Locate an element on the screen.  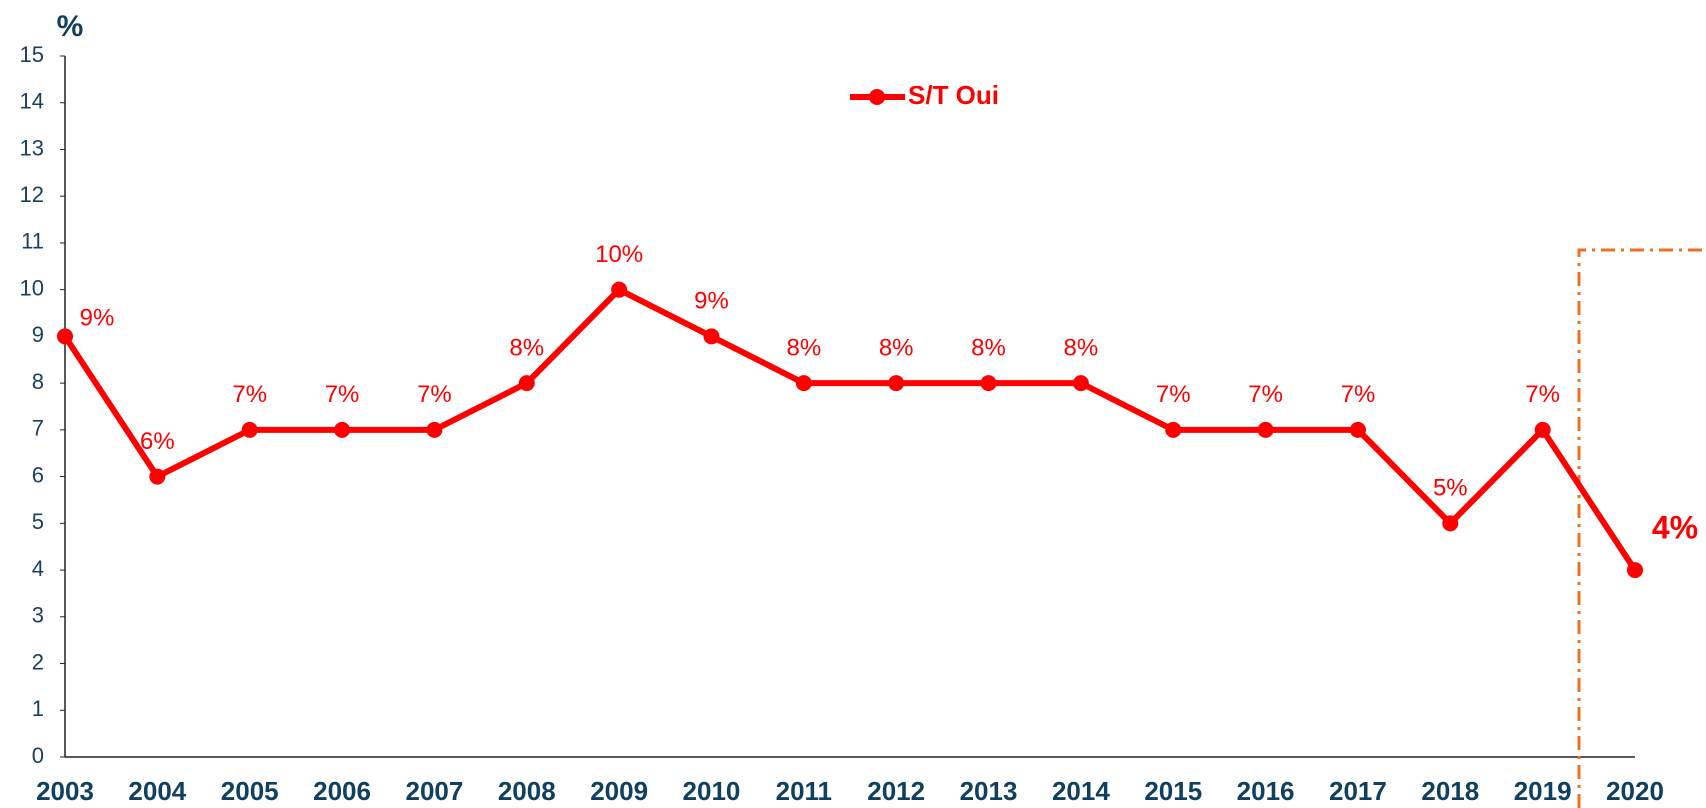
y-tick-label: 0 is located at coordinates (38, 755).